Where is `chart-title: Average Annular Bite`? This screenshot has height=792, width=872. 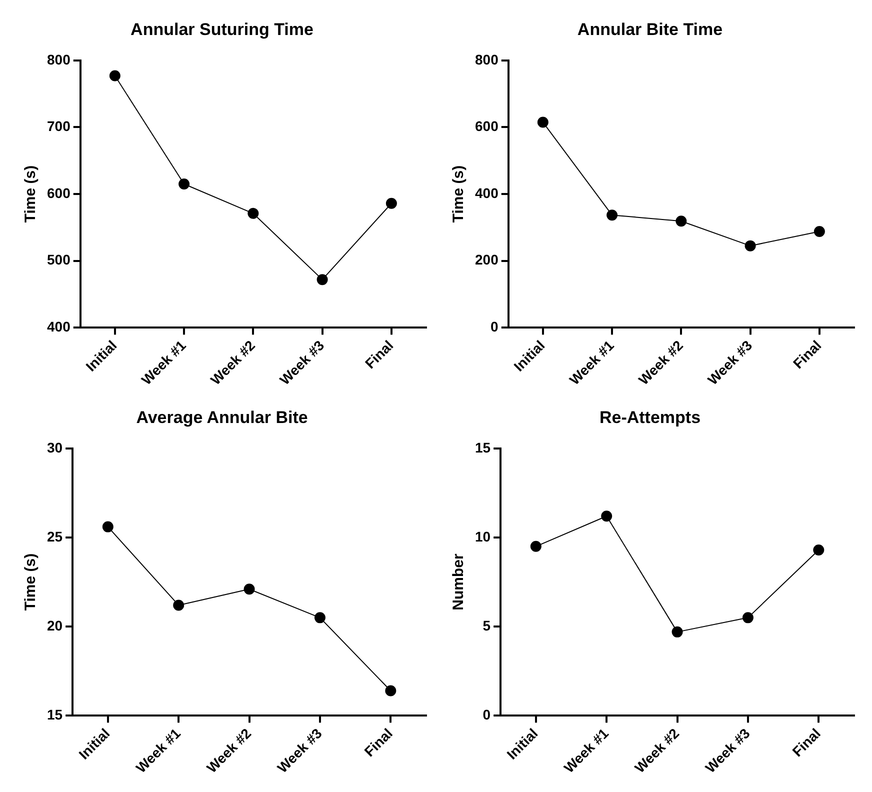
chart-title: Average Annular Bite is located at coordinates (222, 417).